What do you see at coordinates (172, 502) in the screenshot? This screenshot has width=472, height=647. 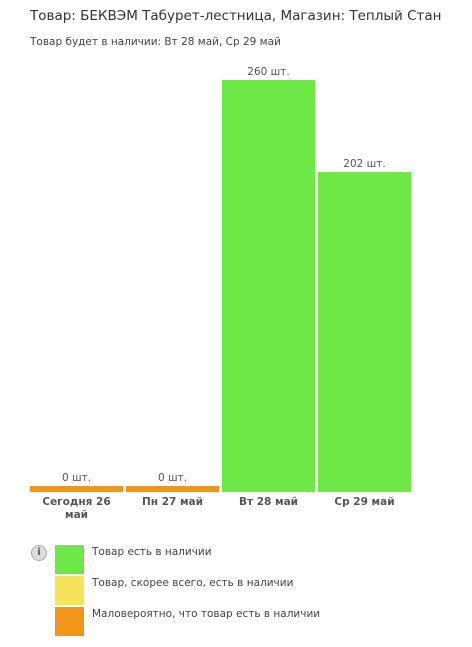 I see `x-tick-label: Пн 27 май` at bounding box center [172, 502].